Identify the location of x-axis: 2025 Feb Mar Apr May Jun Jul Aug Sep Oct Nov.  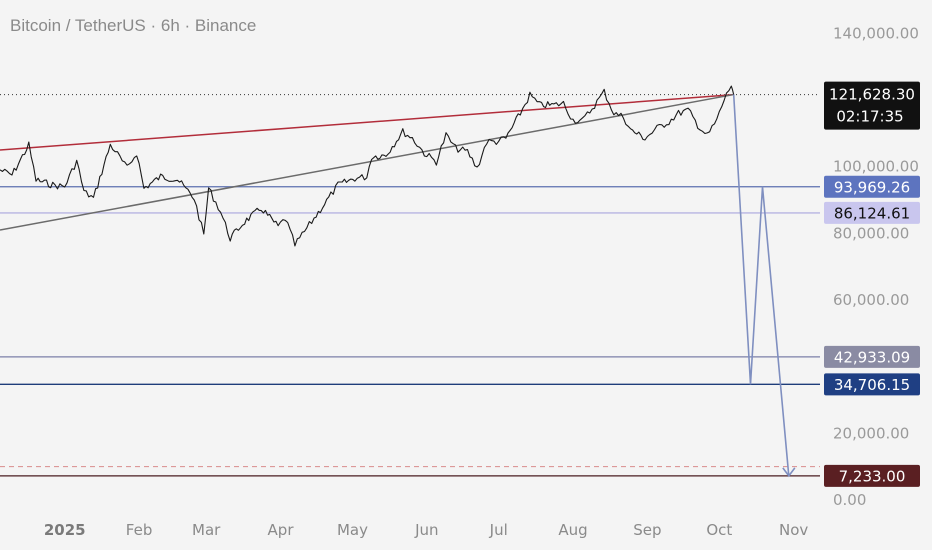
(426, 530).